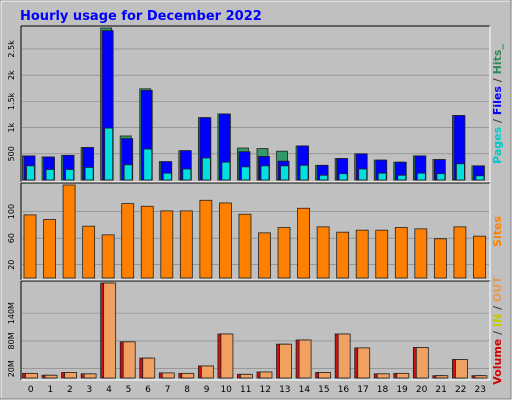 The image size is (512, 400). What do you see at coordinates (441, 177) in the screenshot?
I see `pages-files-hits-bar-pages-h21` at bounding box center [441, 177].